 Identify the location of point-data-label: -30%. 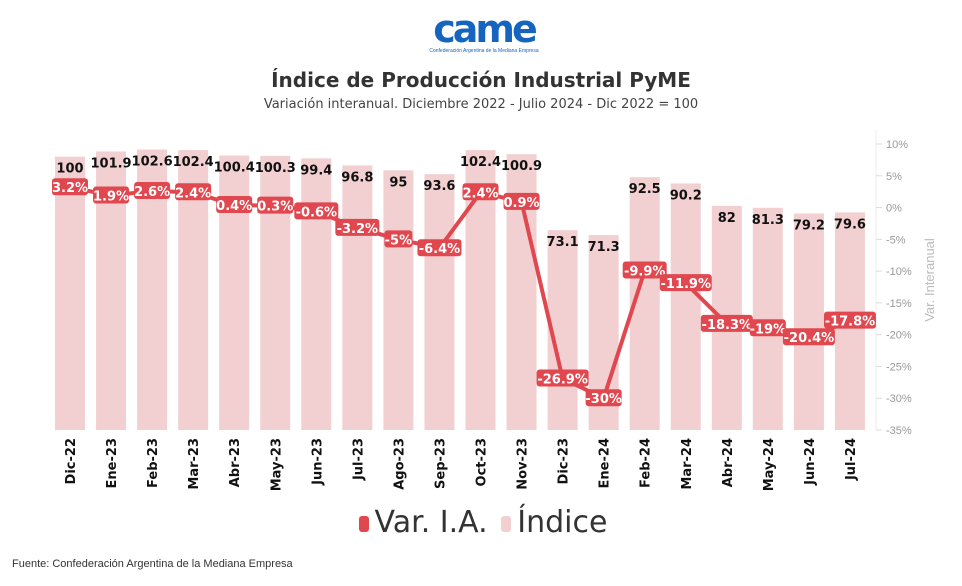
(603, 399).